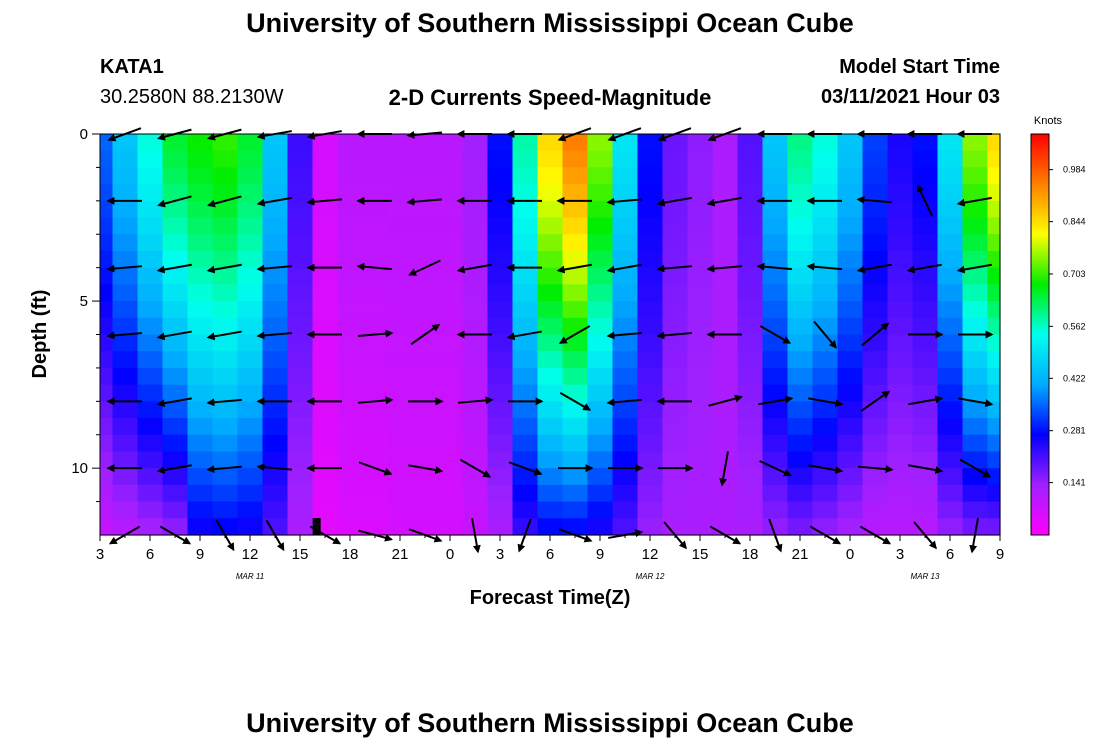  Describe the element at coordinates (550, 554) in the screenshot. I see `x-tick-label: 6` at that location.